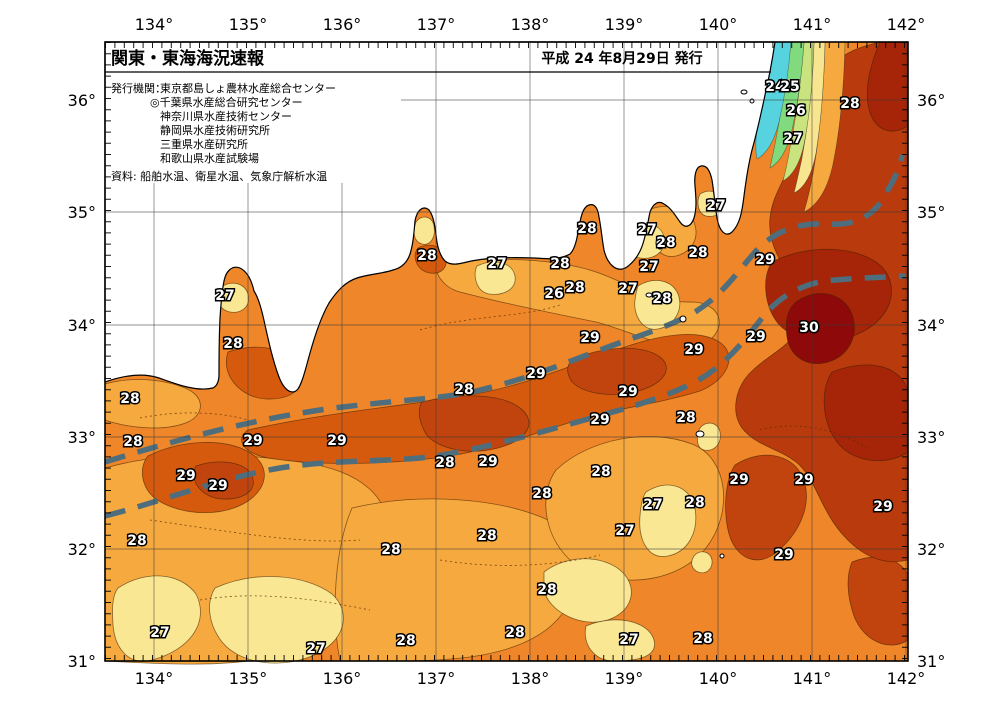 Image resolution: width=1002 pixels, height=709 pixels. What do you see at coordinates (621, 58) in the screenshot?
I see `issue-date: 平成 24 年8月29日 発行` at bounding box center [621, 58].